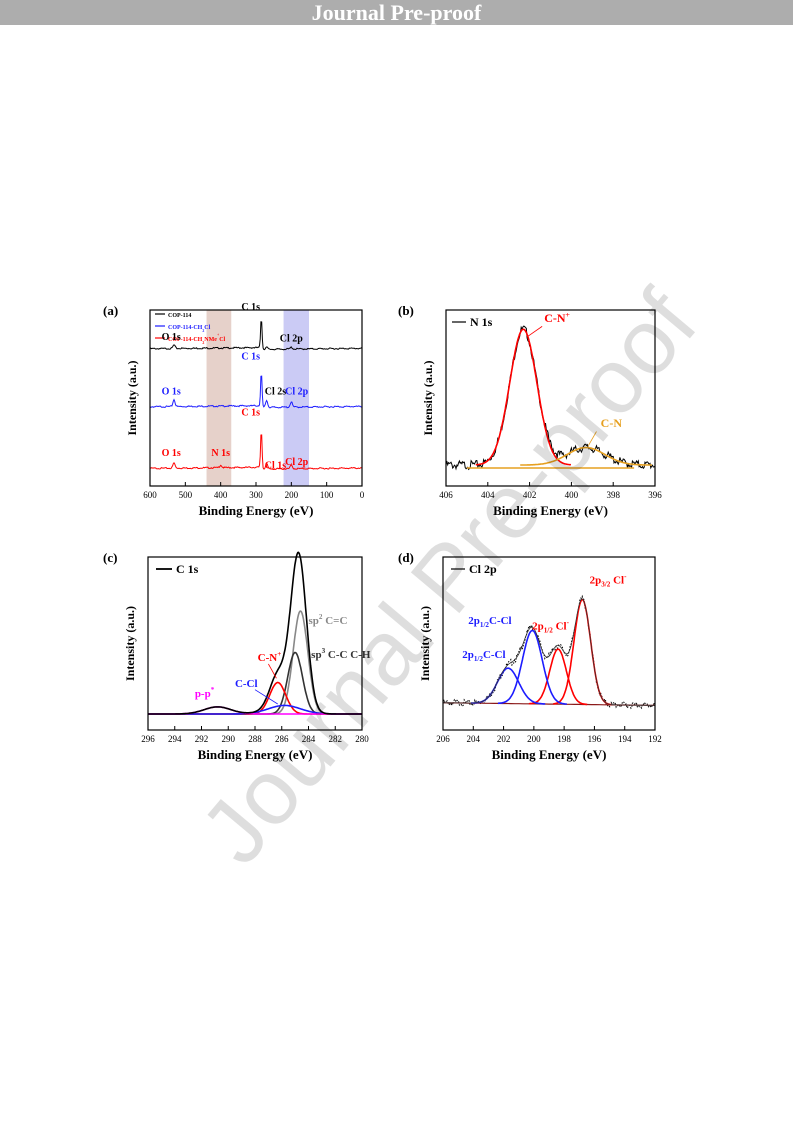 The height and width of the screenshot is (1121, 793). Describe the element at coordinates (483, 656) in the screenshot. I see `peak-label-3: 2p1/2​C-Cl` at that location.